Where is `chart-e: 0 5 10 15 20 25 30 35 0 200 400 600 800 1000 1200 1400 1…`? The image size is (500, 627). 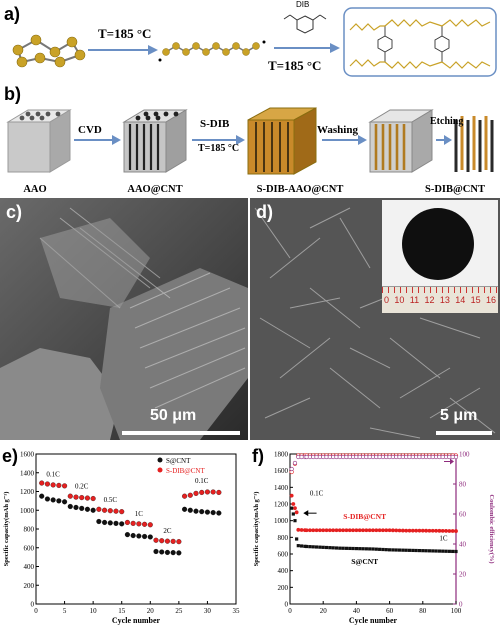 chart-e: 0 5 10 15 20 25 30 35 0 200 400 600 800 1000 1200 1400 1… is located at coordinates (121, 538).